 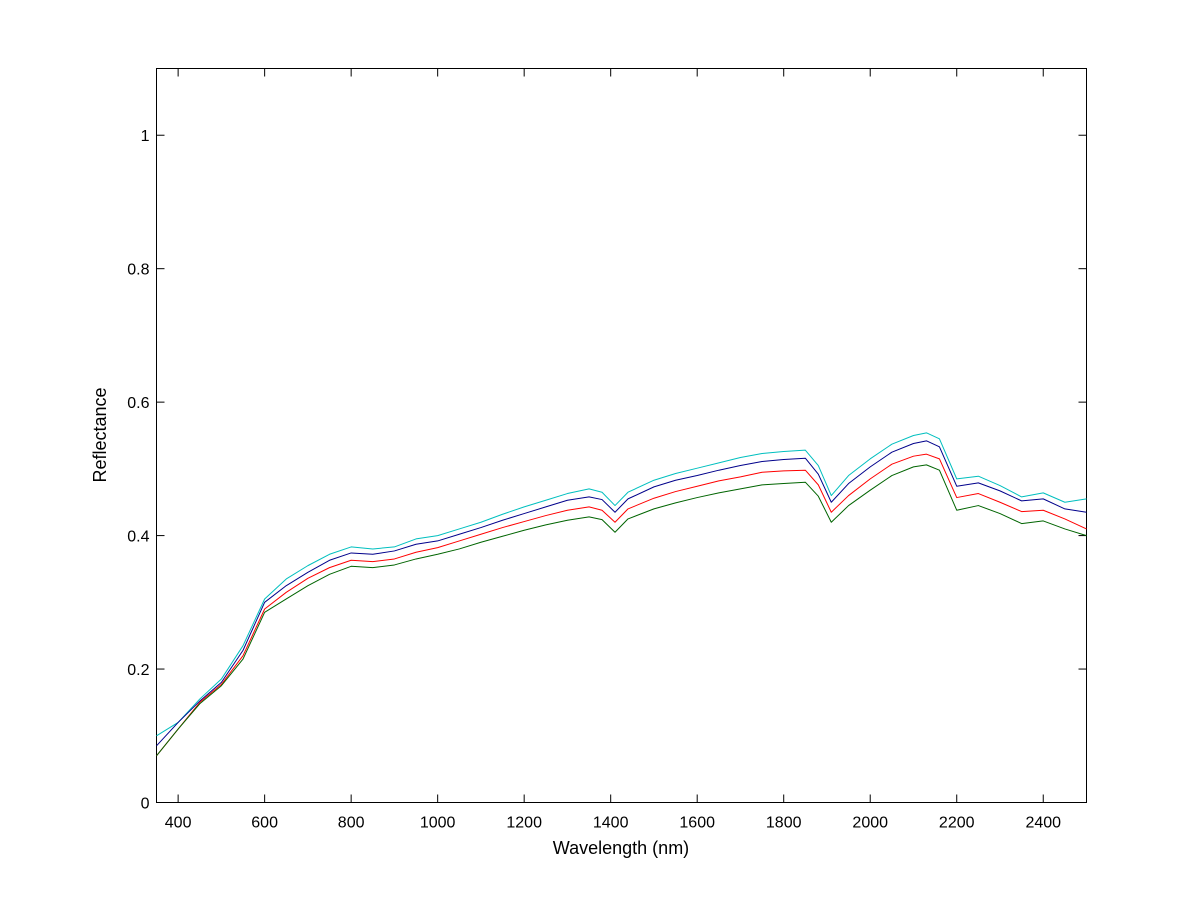 I want to click on y-tick-label: 0.8, so click(x=138, y=270).